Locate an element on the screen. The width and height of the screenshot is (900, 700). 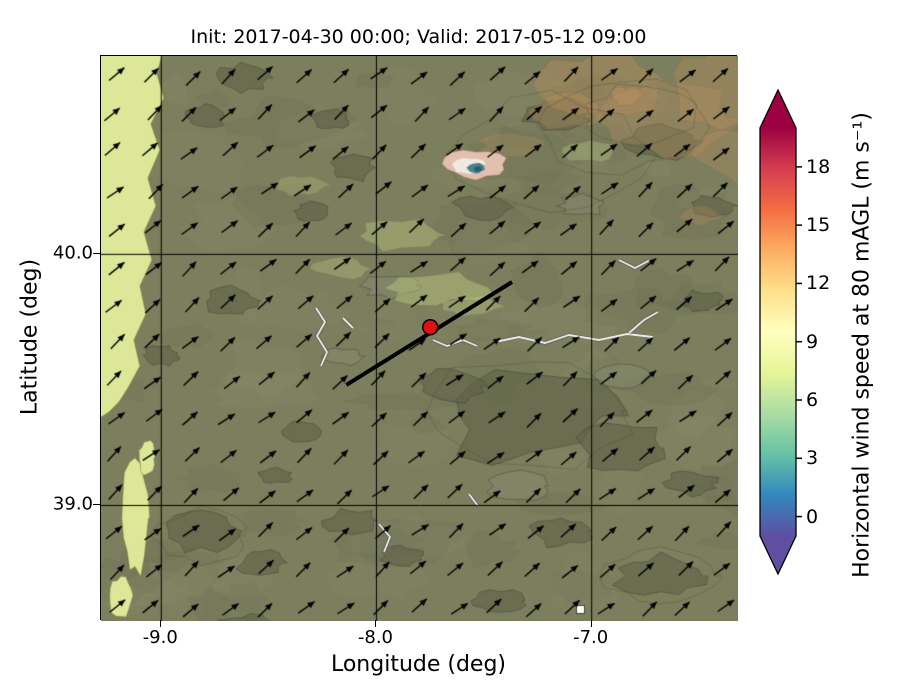
colorbar-gradient is located at coordinates (778, 332).